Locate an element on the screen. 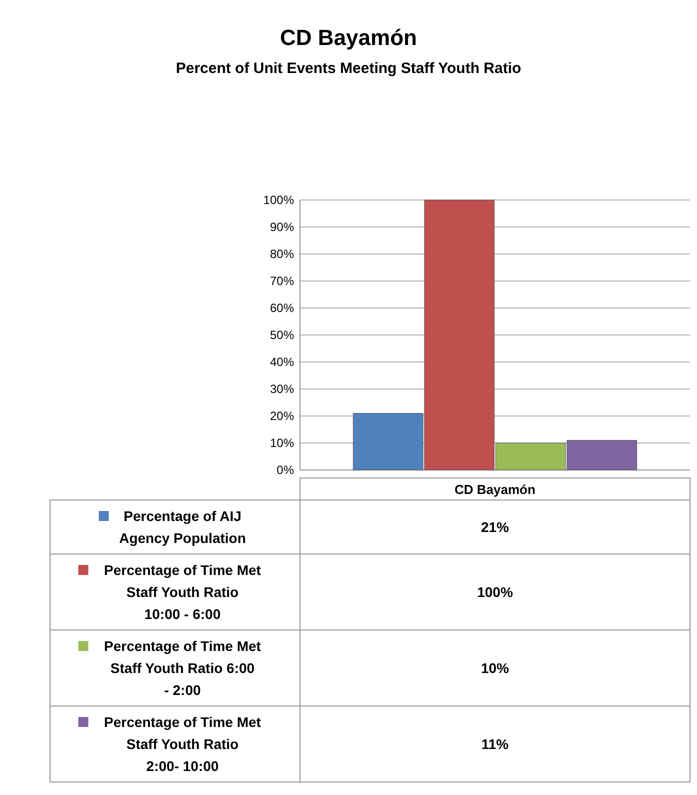  y-tick-label: 30% is located at coordinates (282, 389).